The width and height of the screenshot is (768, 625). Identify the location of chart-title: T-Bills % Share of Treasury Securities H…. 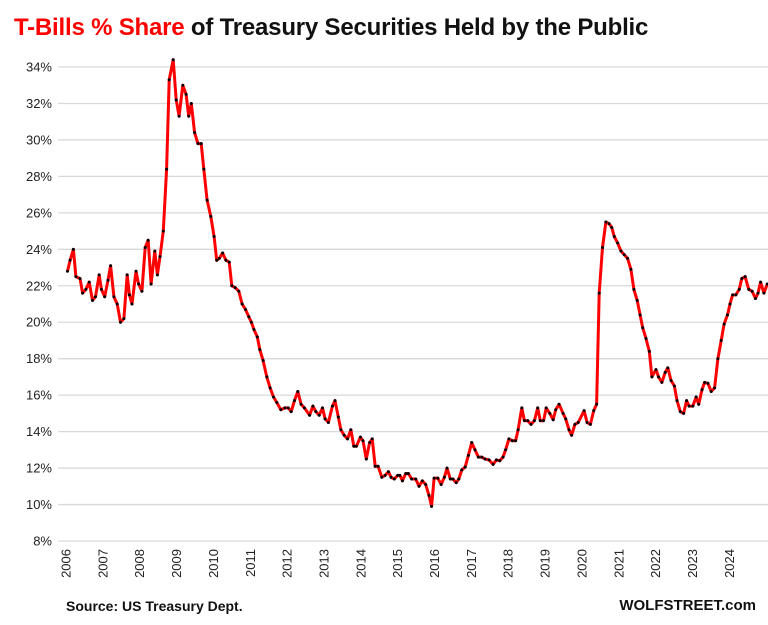
(331, 28).